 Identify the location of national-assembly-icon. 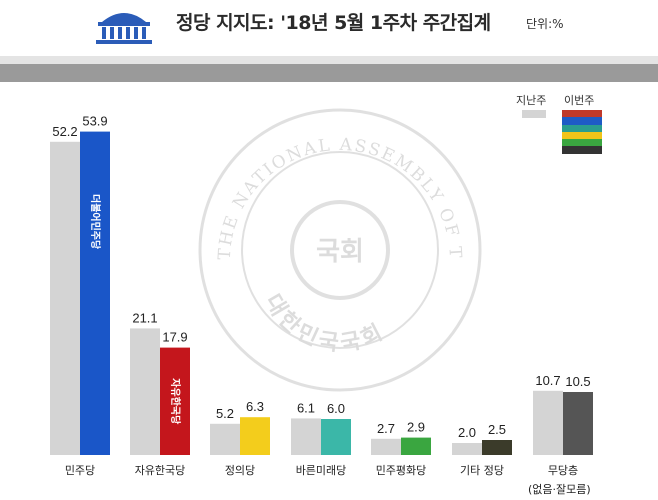
(124, 28).